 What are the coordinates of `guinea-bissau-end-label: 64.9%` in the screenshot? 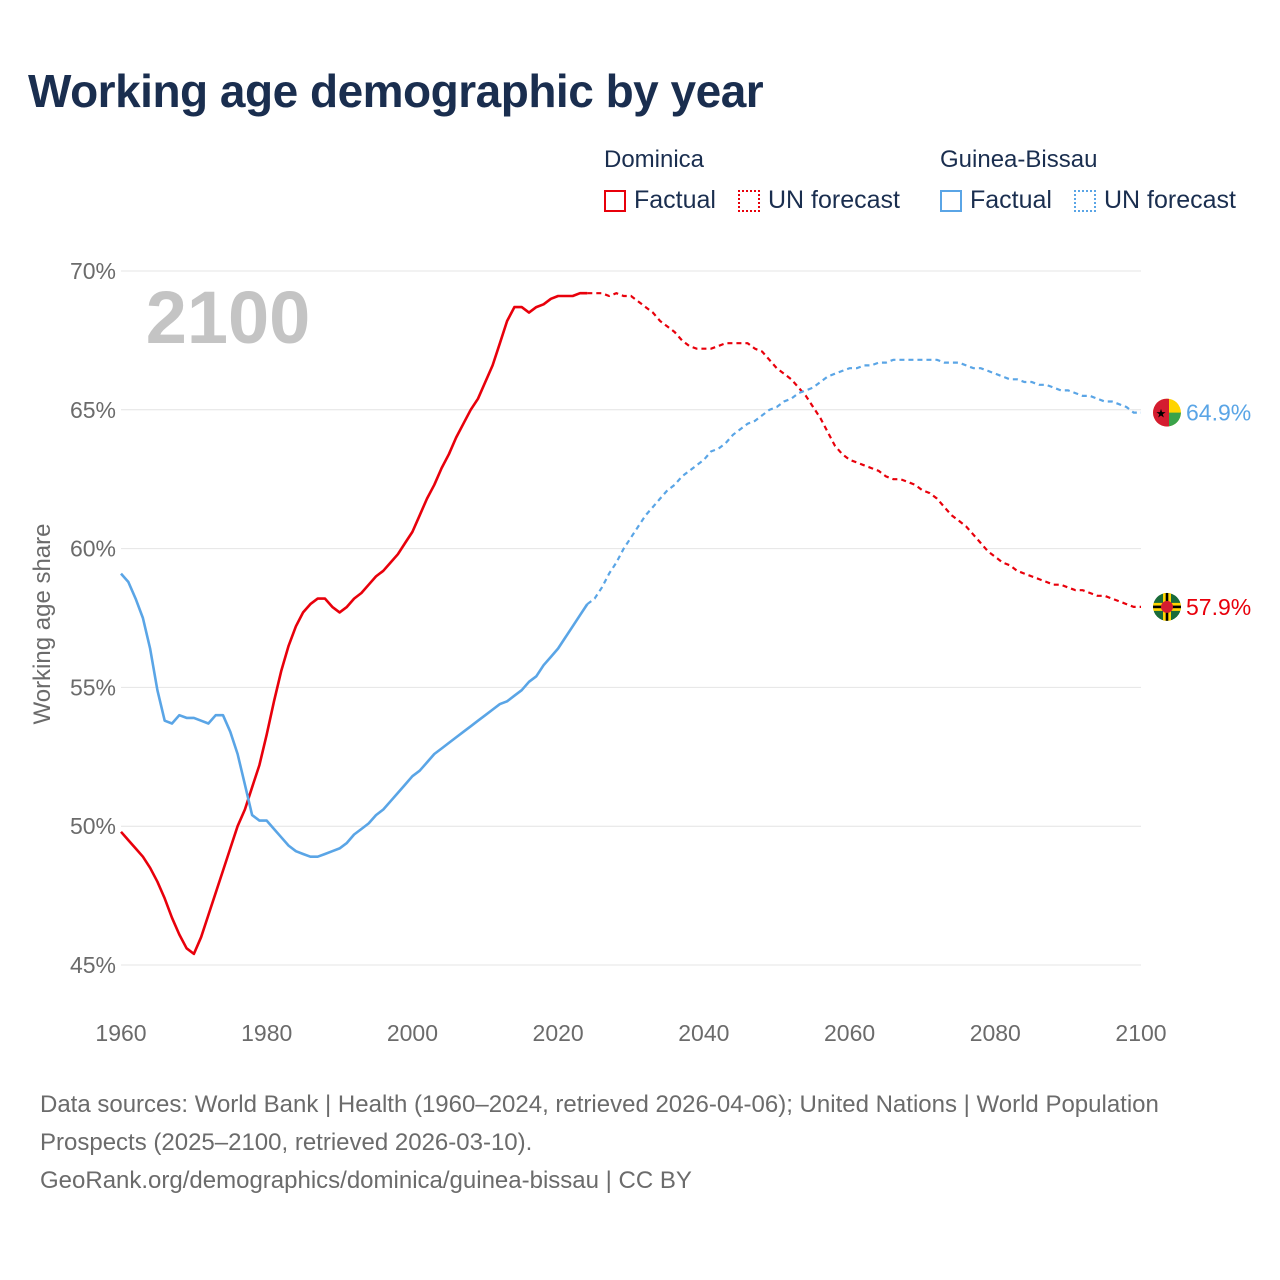 It's located at (1218, 413).